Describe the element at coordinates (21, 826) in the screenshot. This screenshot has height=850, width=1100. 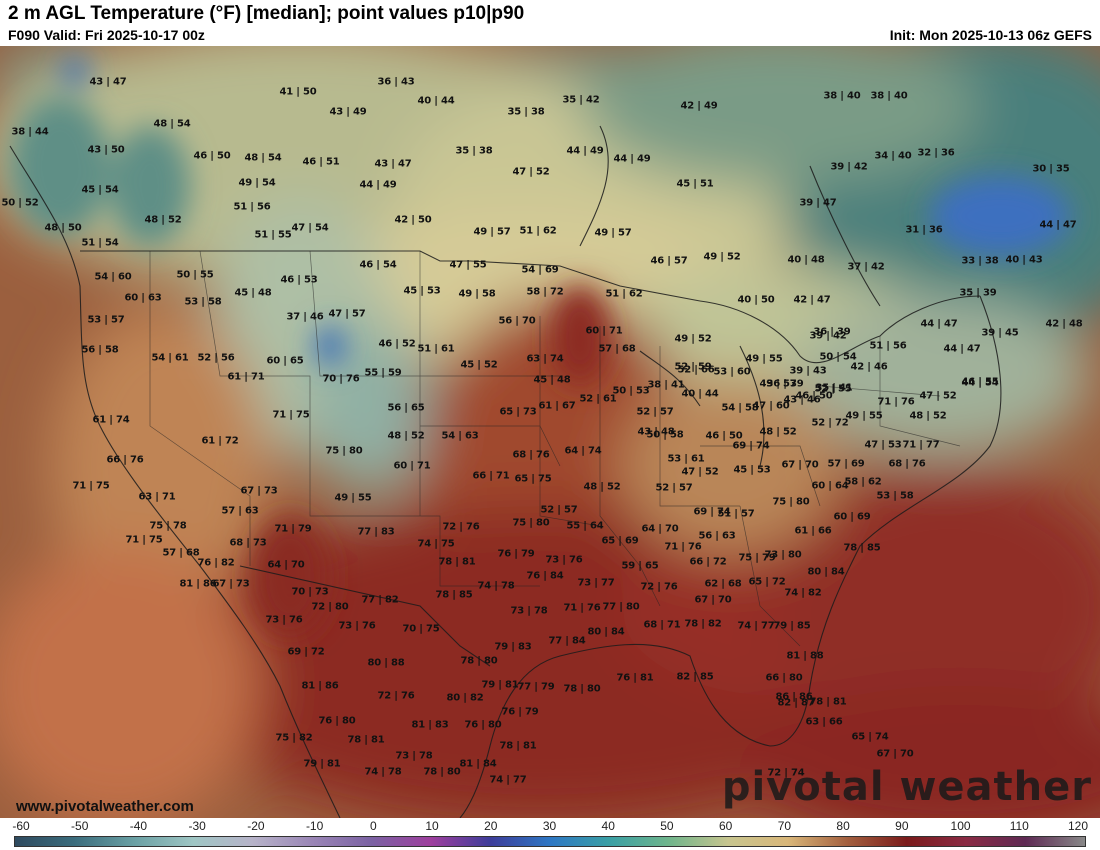
I see `legend-tick: -60` at that location.